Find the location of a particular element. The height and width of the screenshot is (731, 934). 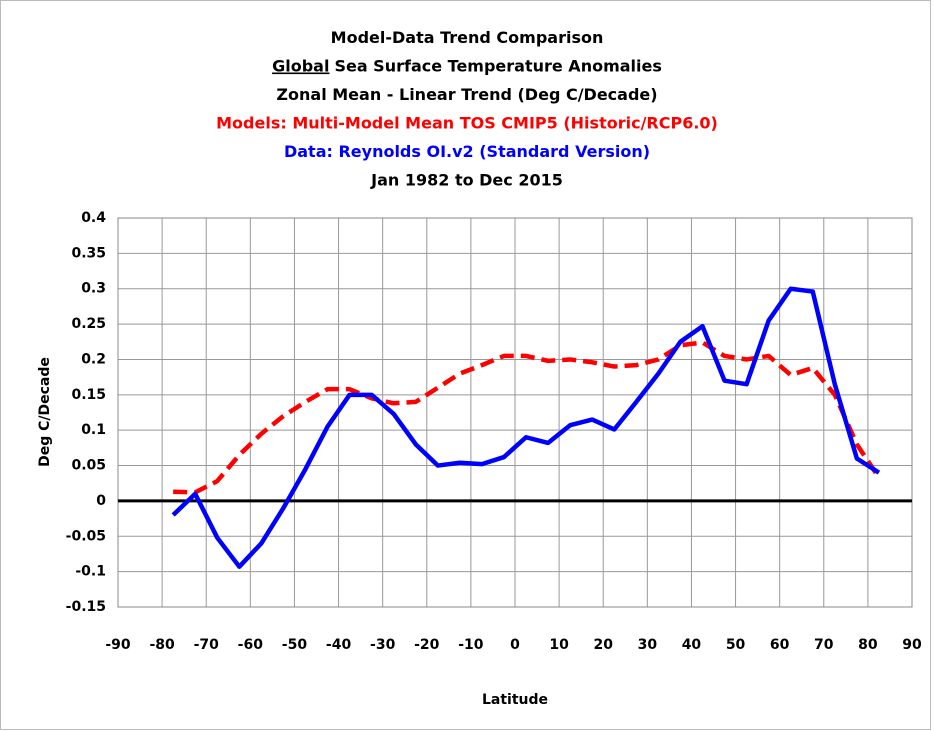

x-tick-label: 90 is located at coordinates (912, 645).